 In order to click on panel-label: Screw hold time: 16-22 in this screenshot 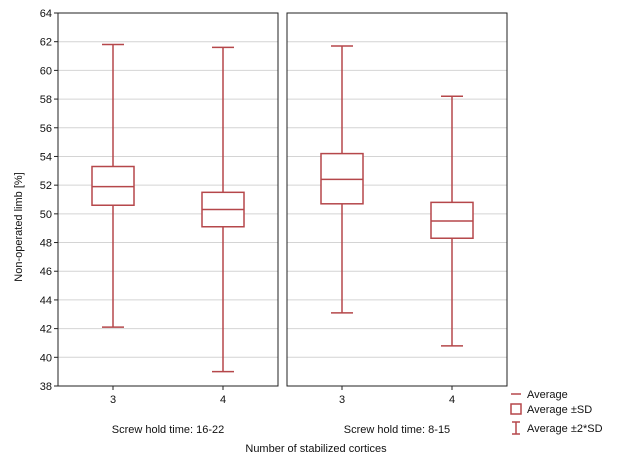, I will do `click(168, 430)`.